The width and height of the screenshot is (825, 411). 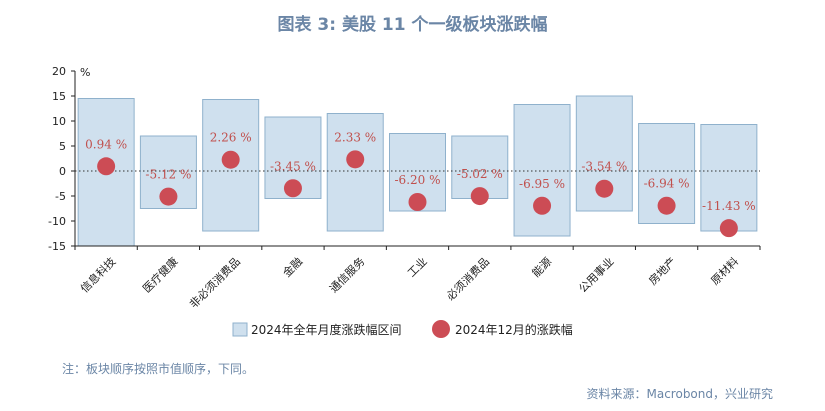 What do you see at coordinates (417, 267) in the screenshot?
I see `category-label-6: 工业` at bounding box center [417, 267].